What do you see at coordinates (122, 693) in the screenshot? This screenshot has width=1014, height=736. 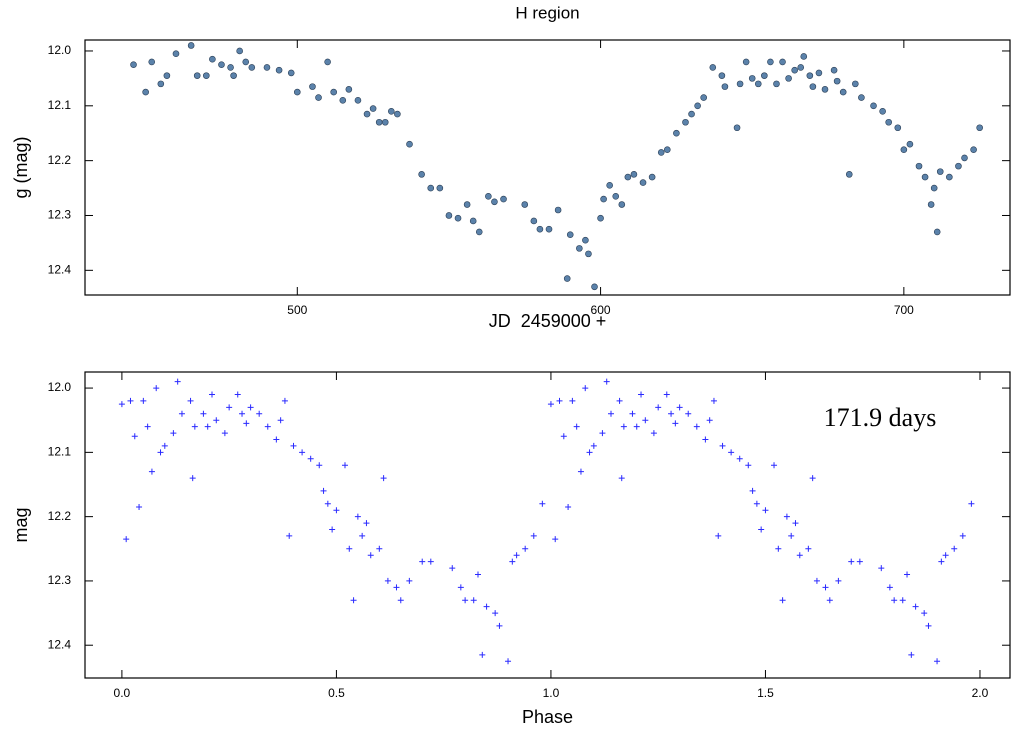 I see `x-tick-label: 0.0` at bounding box center [122, 693].